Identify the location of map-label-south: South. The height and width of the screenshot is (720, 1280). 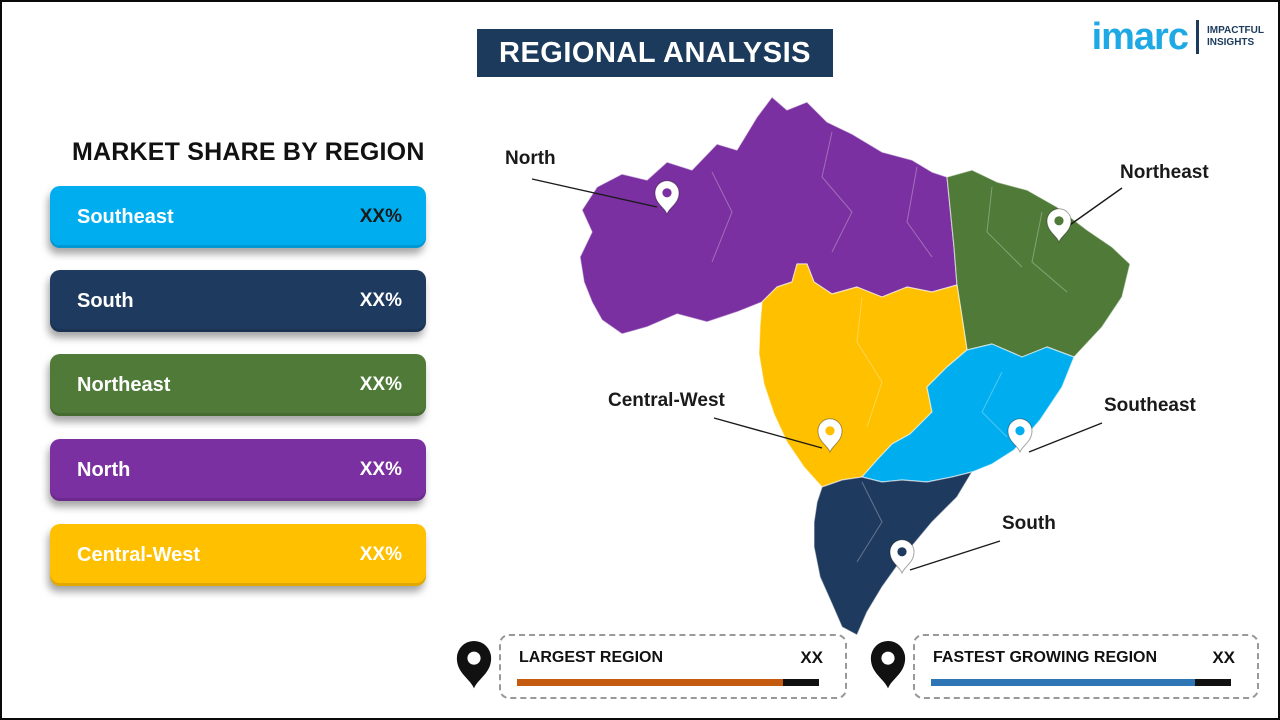
(1029, 523).